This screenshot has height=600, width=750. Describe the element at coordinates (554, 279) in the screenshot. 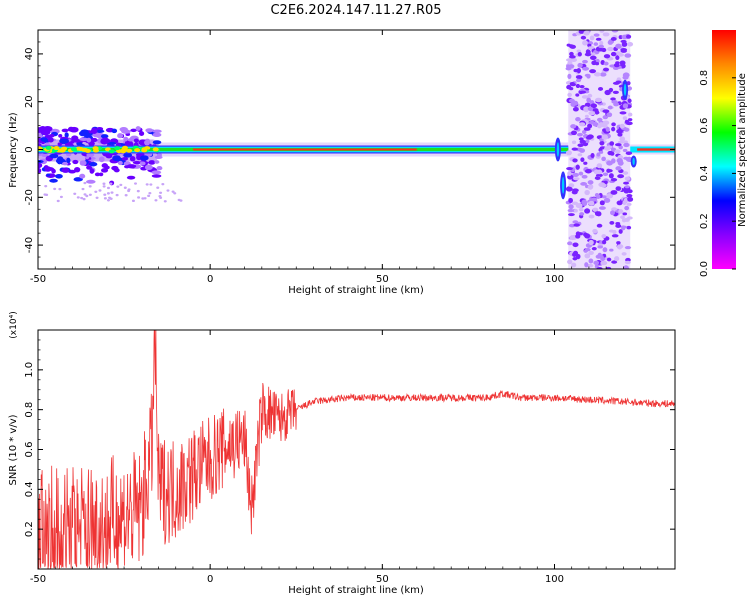

I see `spectrogram-xtick-label: 100` at that location.